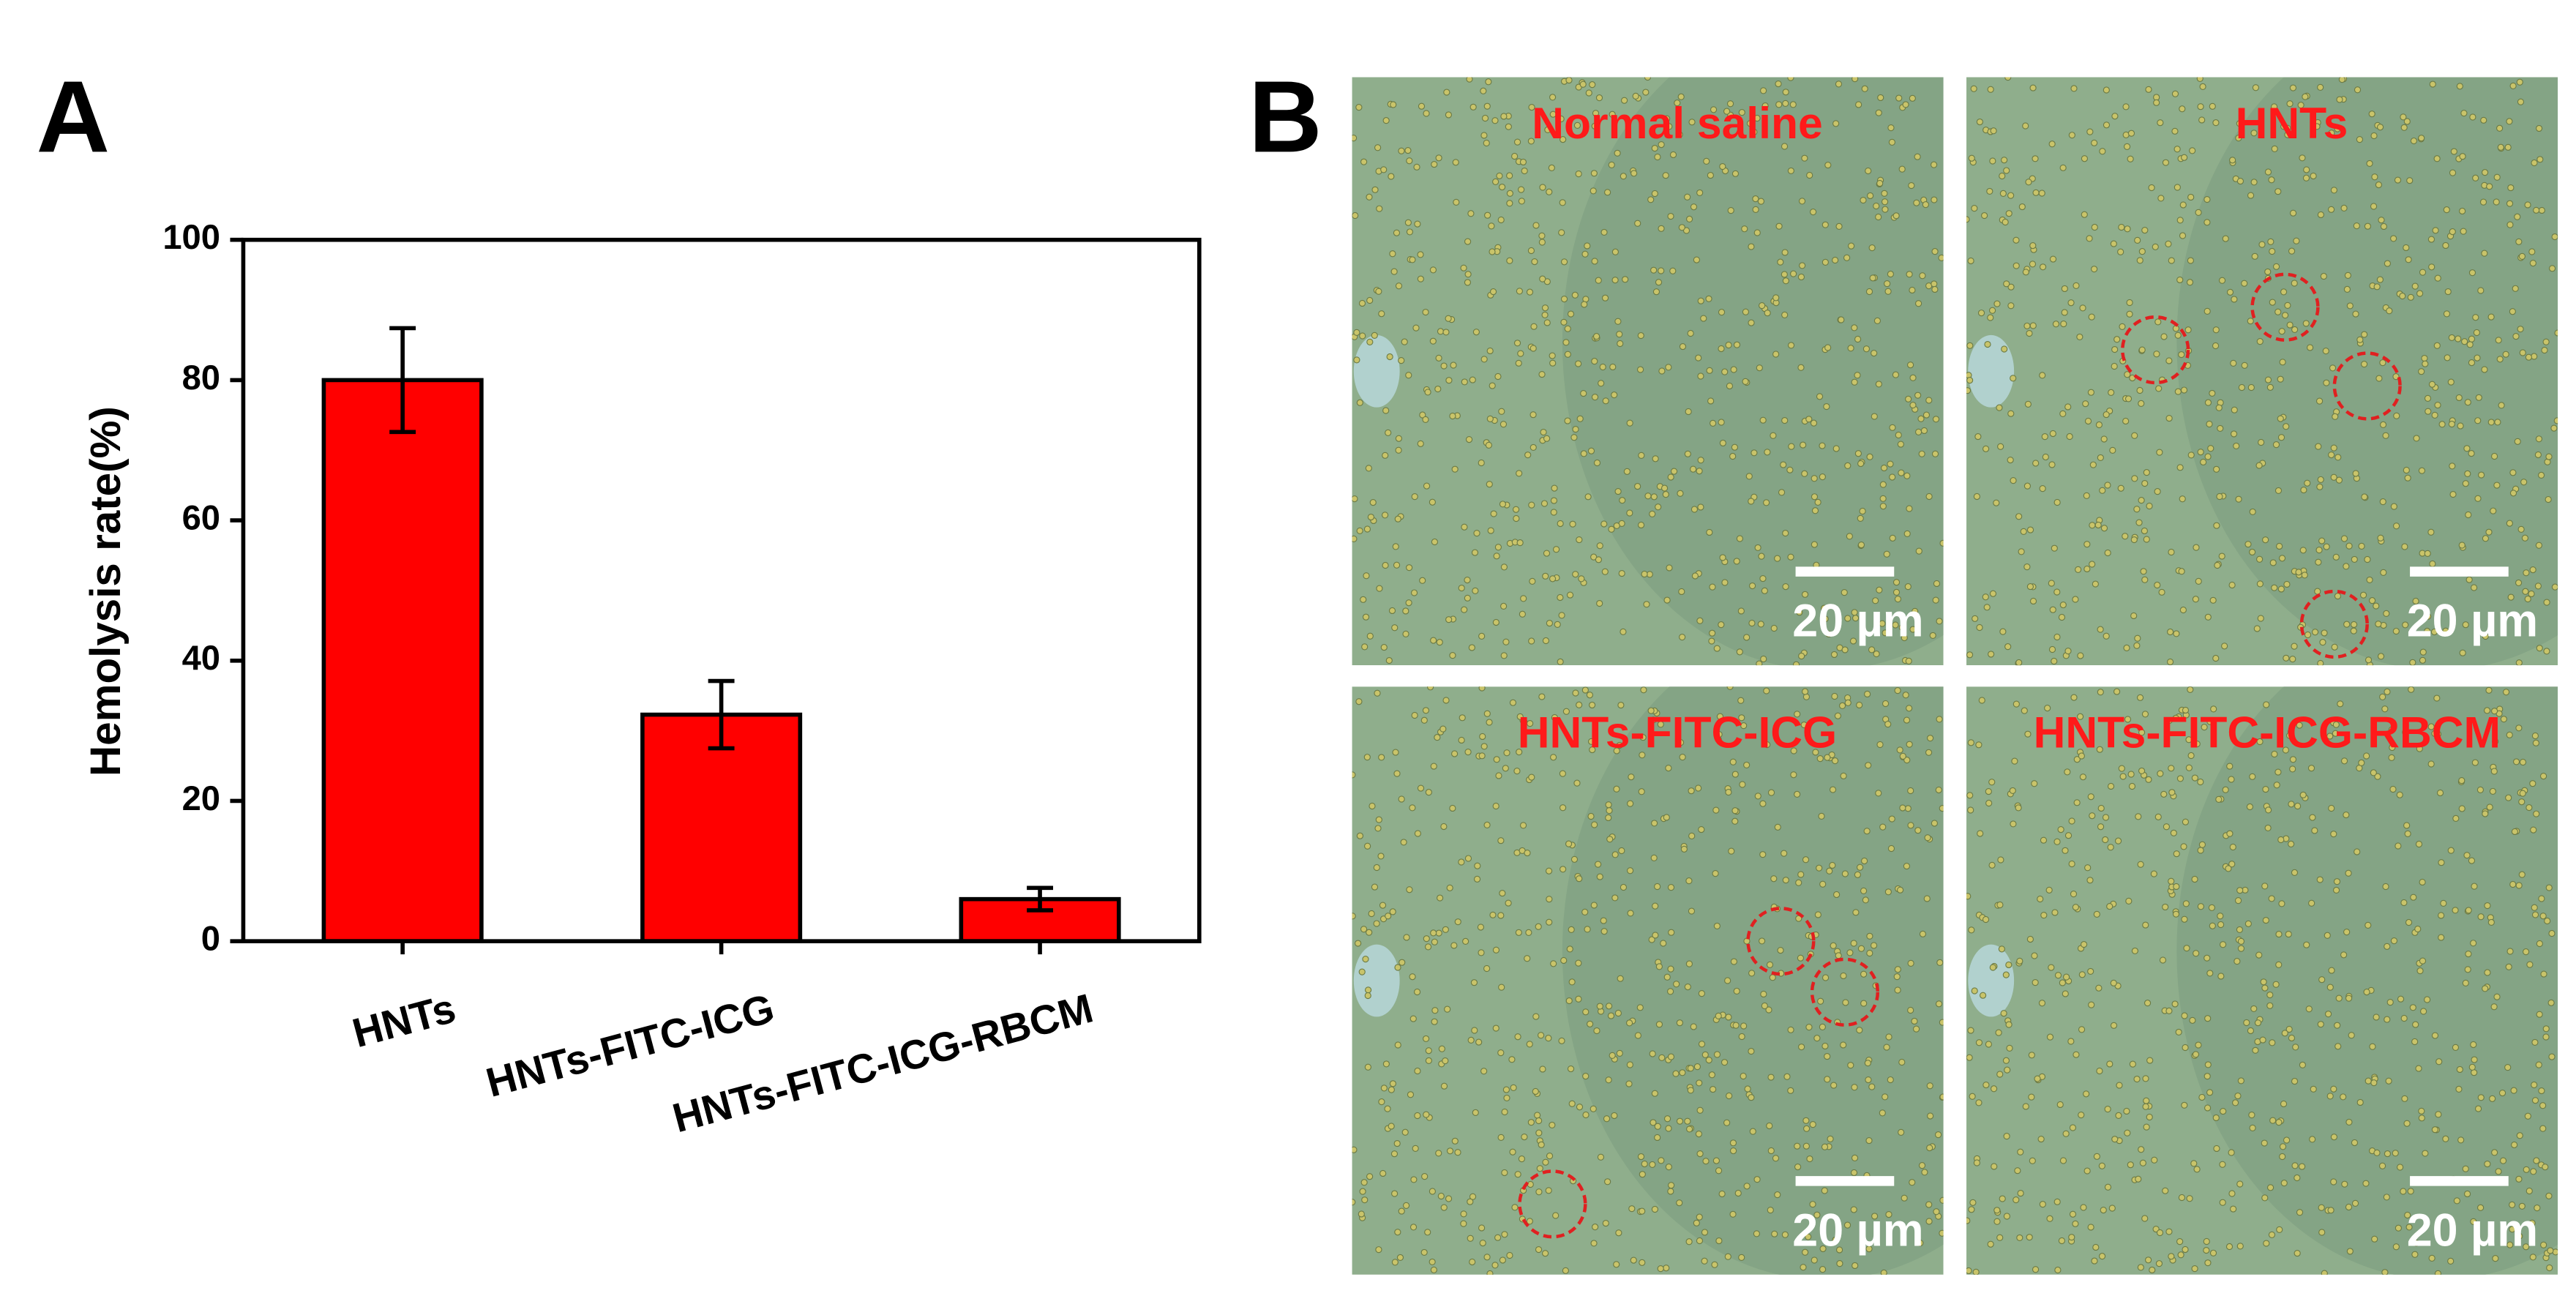  Describe the element at coordinates (2292, 123) in the screenshot. I see `micrograph-label: HNTs` at that location.